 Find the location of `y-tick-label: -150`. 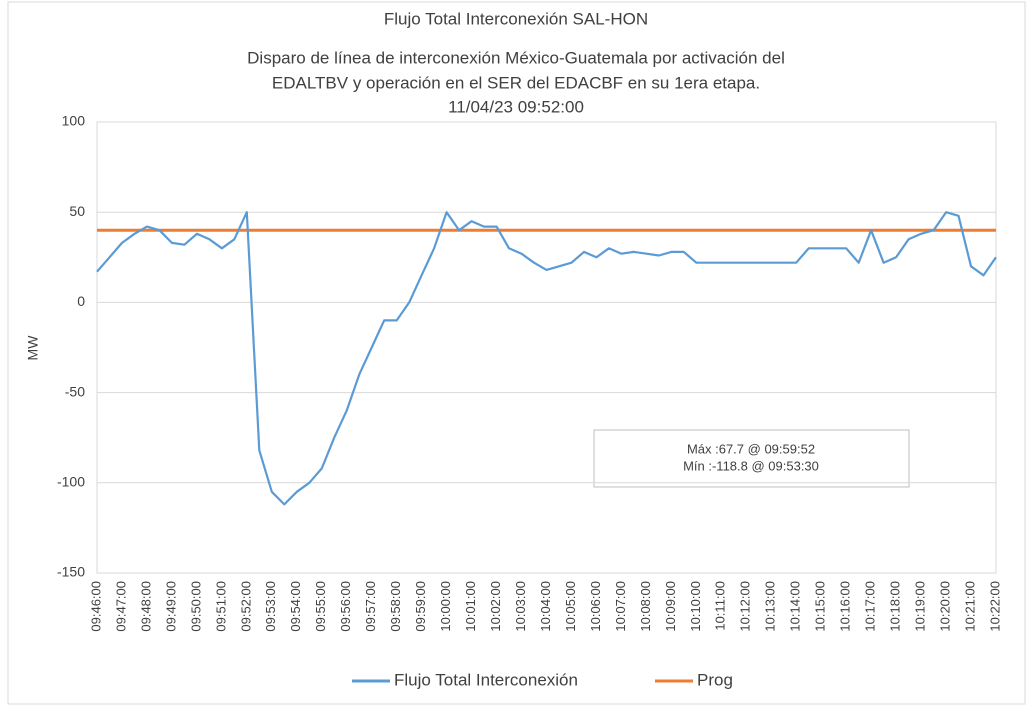

y-tick-label: -150 is located at coordinates (71, 572).